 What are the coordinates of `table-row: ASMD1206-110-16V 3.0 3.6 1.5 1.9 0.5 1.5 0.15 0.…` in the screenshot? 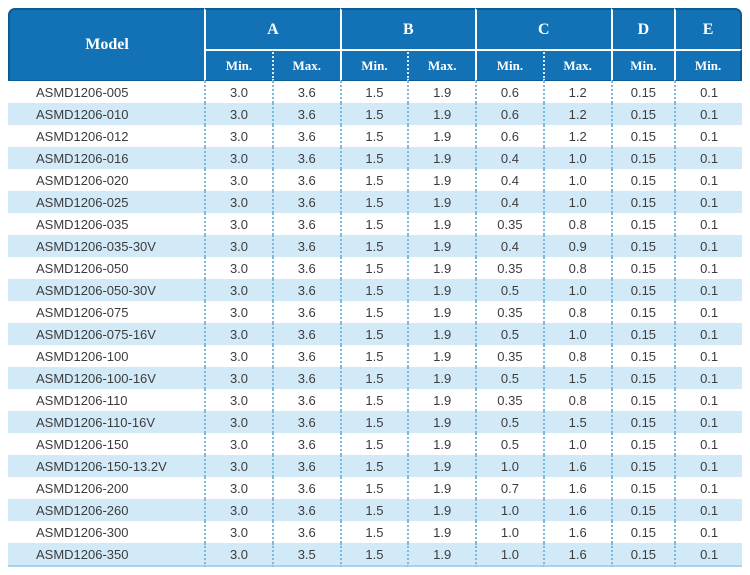 It's located at (375, 422).